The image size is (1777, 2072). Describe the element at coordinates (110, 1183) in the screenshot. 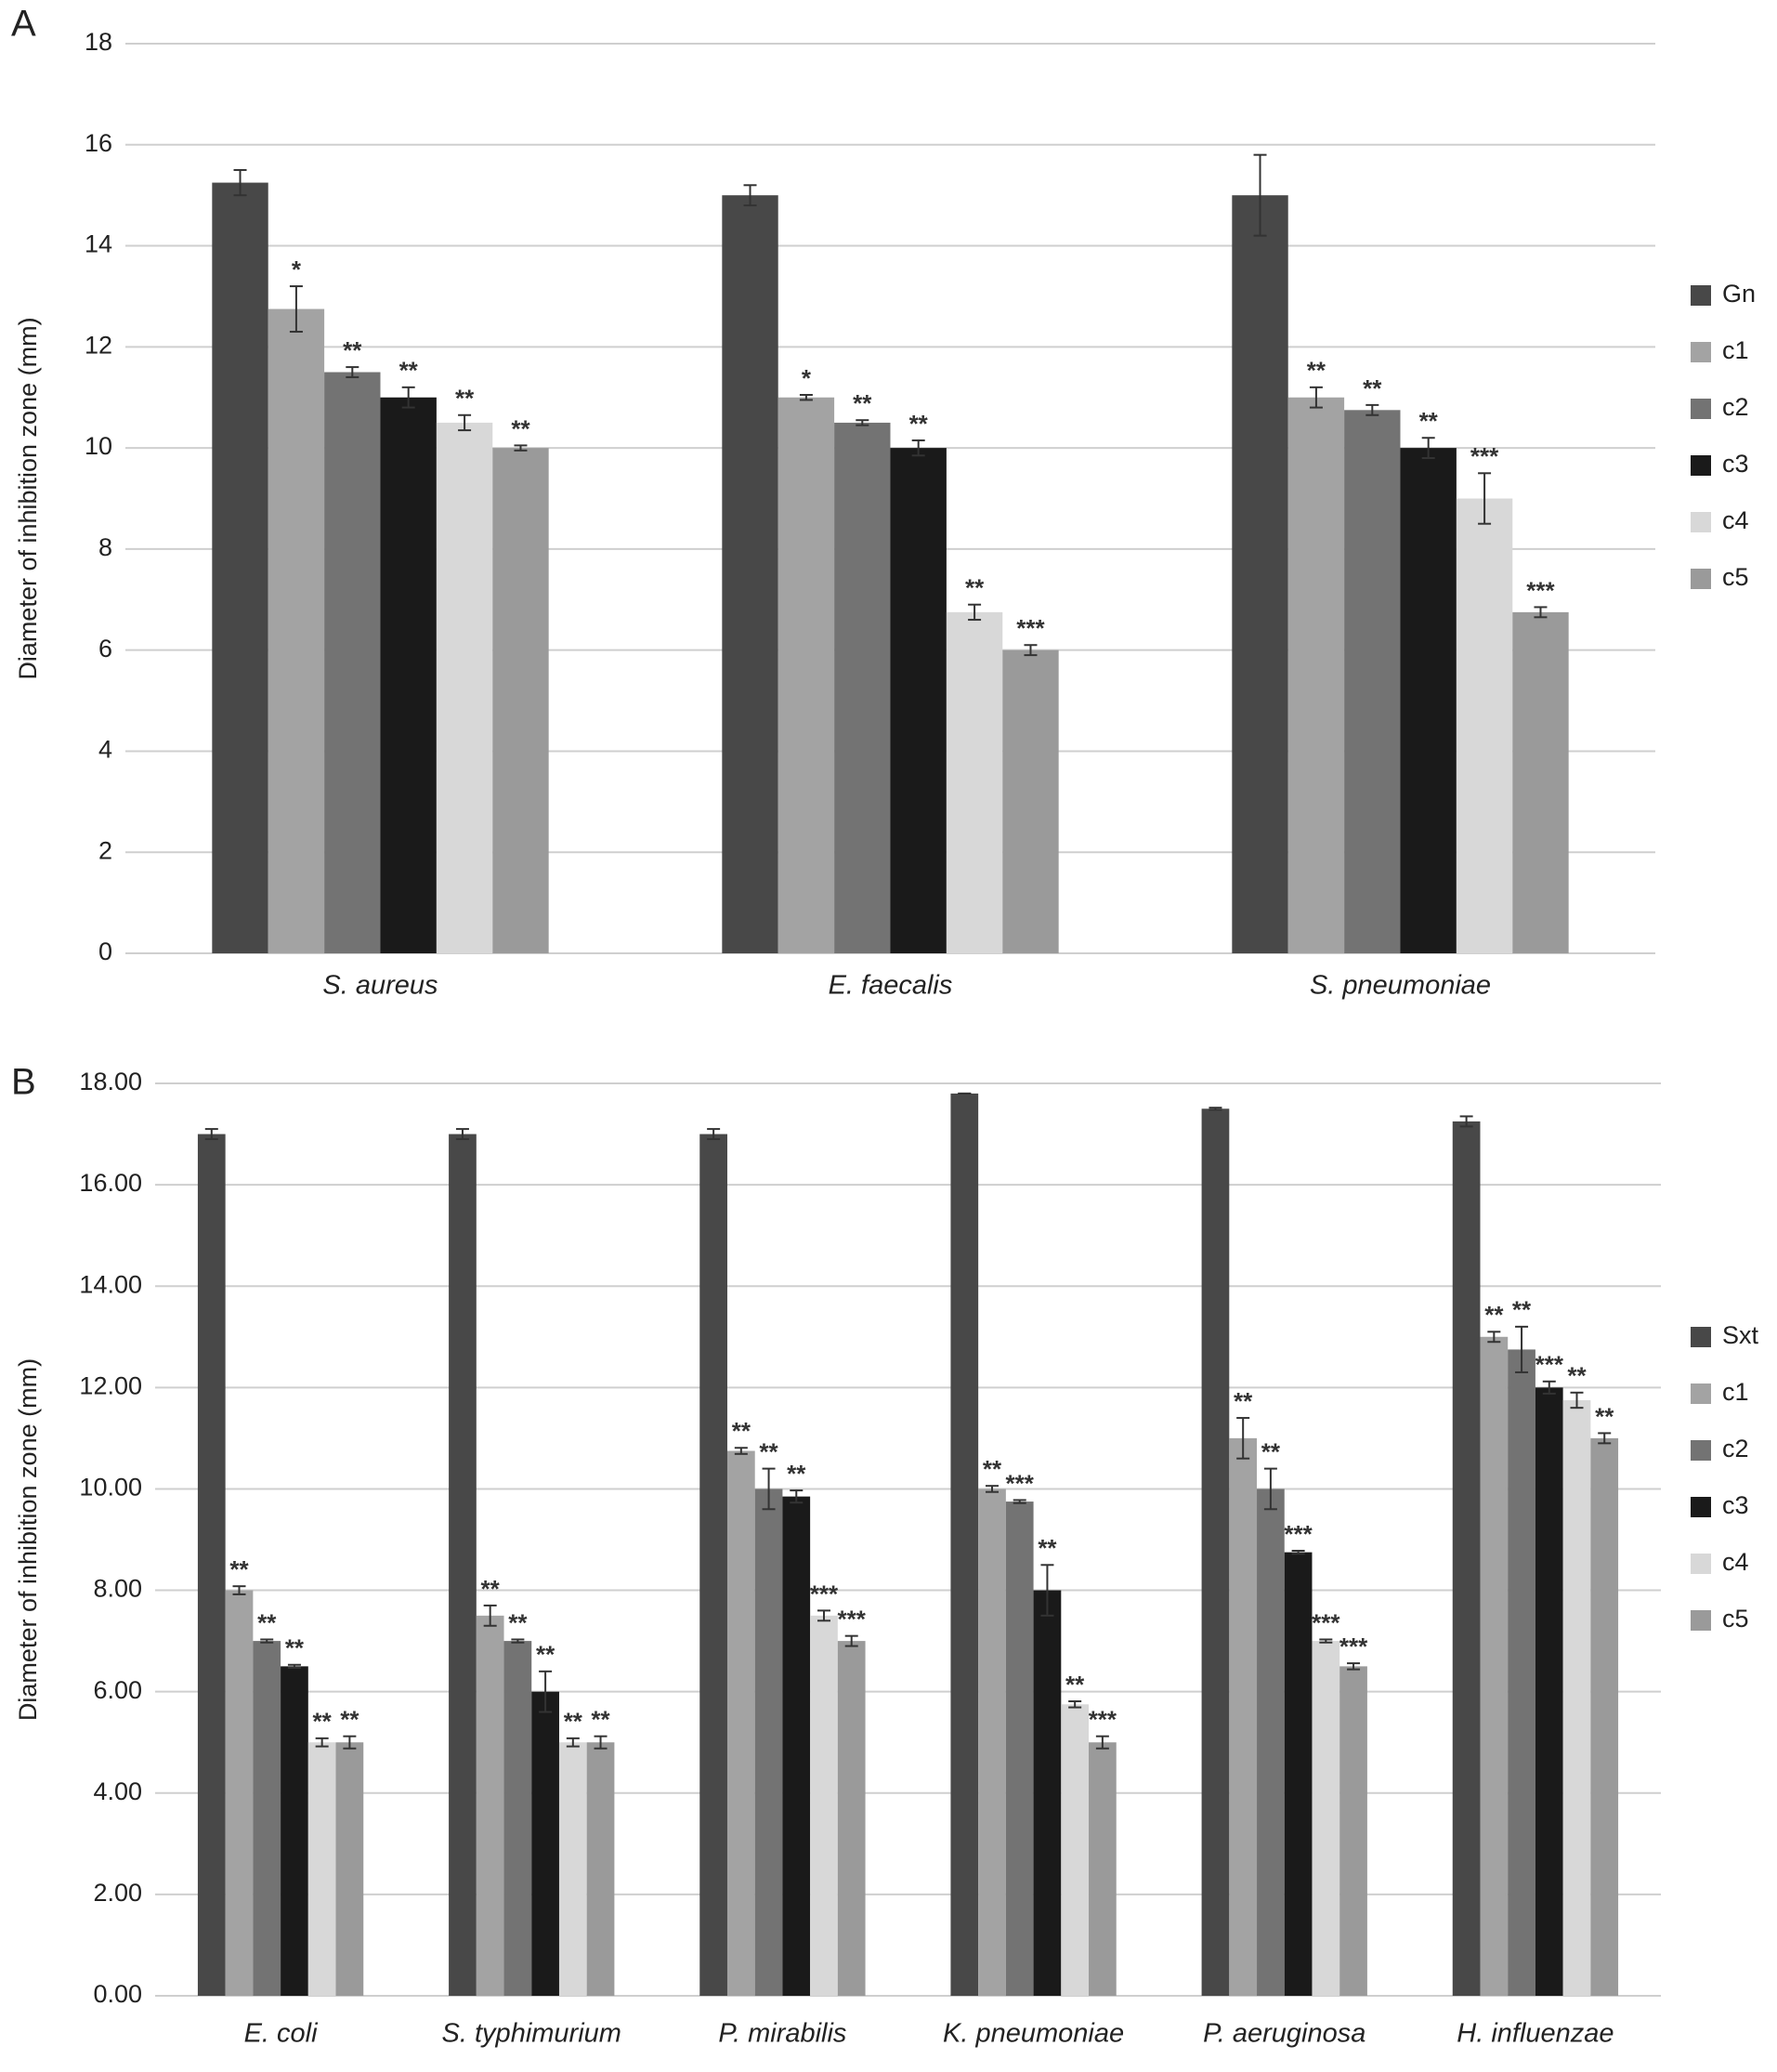

I see `y-tick-label: 16.00` at that location.